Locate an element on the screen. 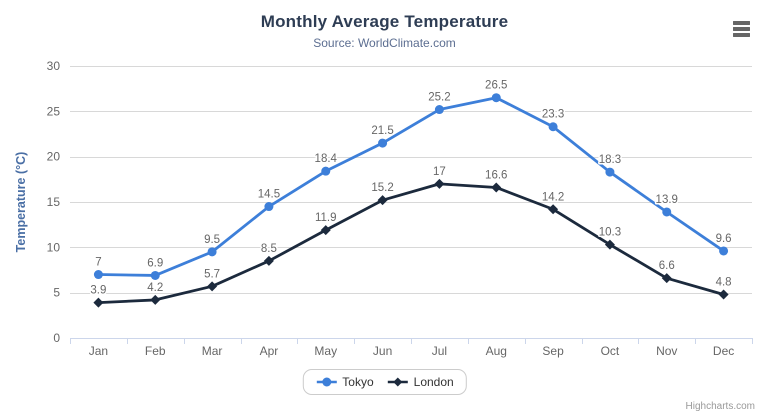  data-label-tokyo-jun: 21.5 is located at coordinates (382, 131).